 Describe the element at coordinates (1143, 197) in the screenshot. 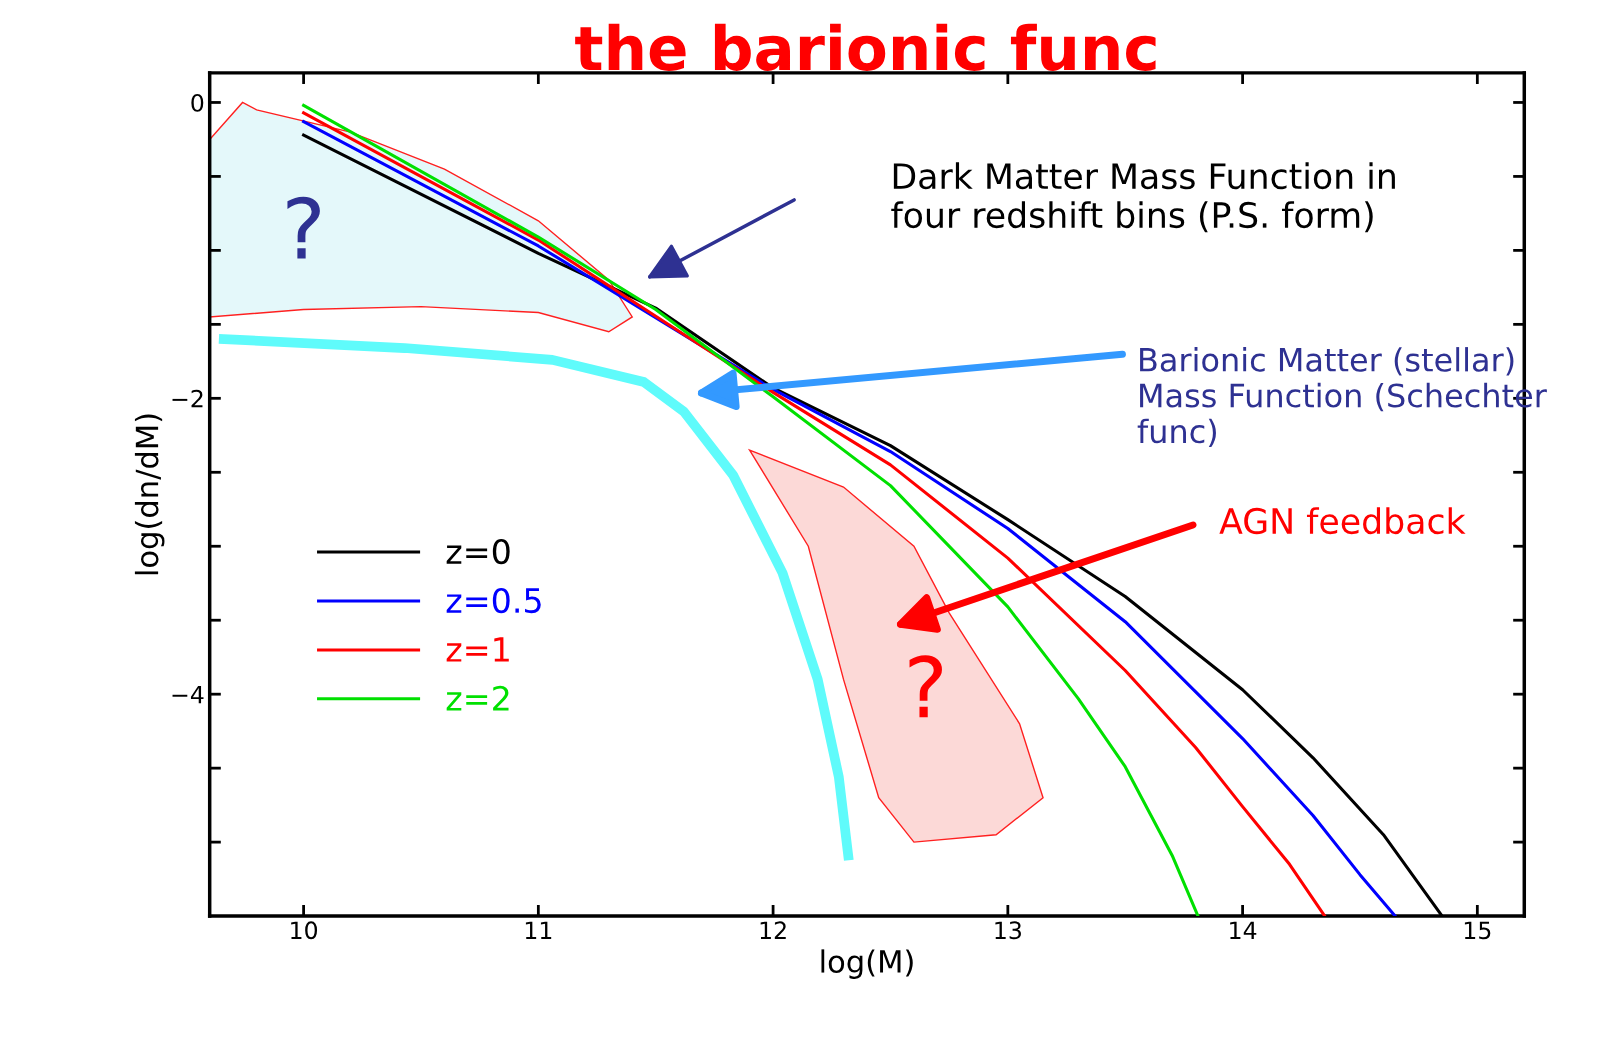

I see `annotation: Dark Matter Mass Function in four redshift bins (P.S. form)` at that location.